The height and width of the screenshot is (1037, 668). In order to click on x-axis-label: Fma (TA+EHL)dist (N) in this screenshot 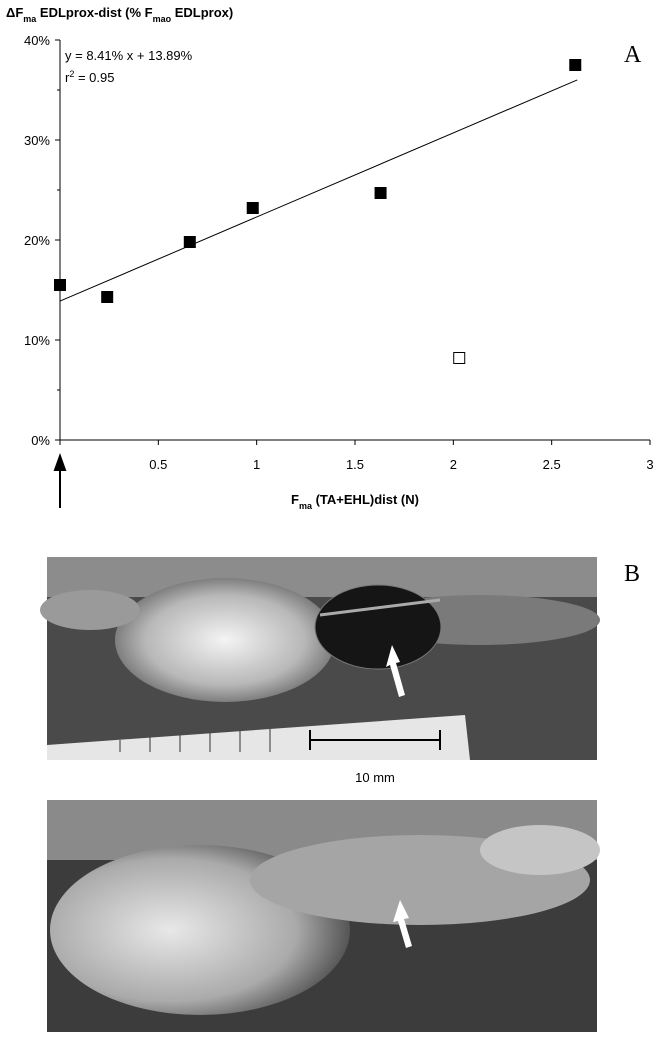, I will do `click(355, 501)`.